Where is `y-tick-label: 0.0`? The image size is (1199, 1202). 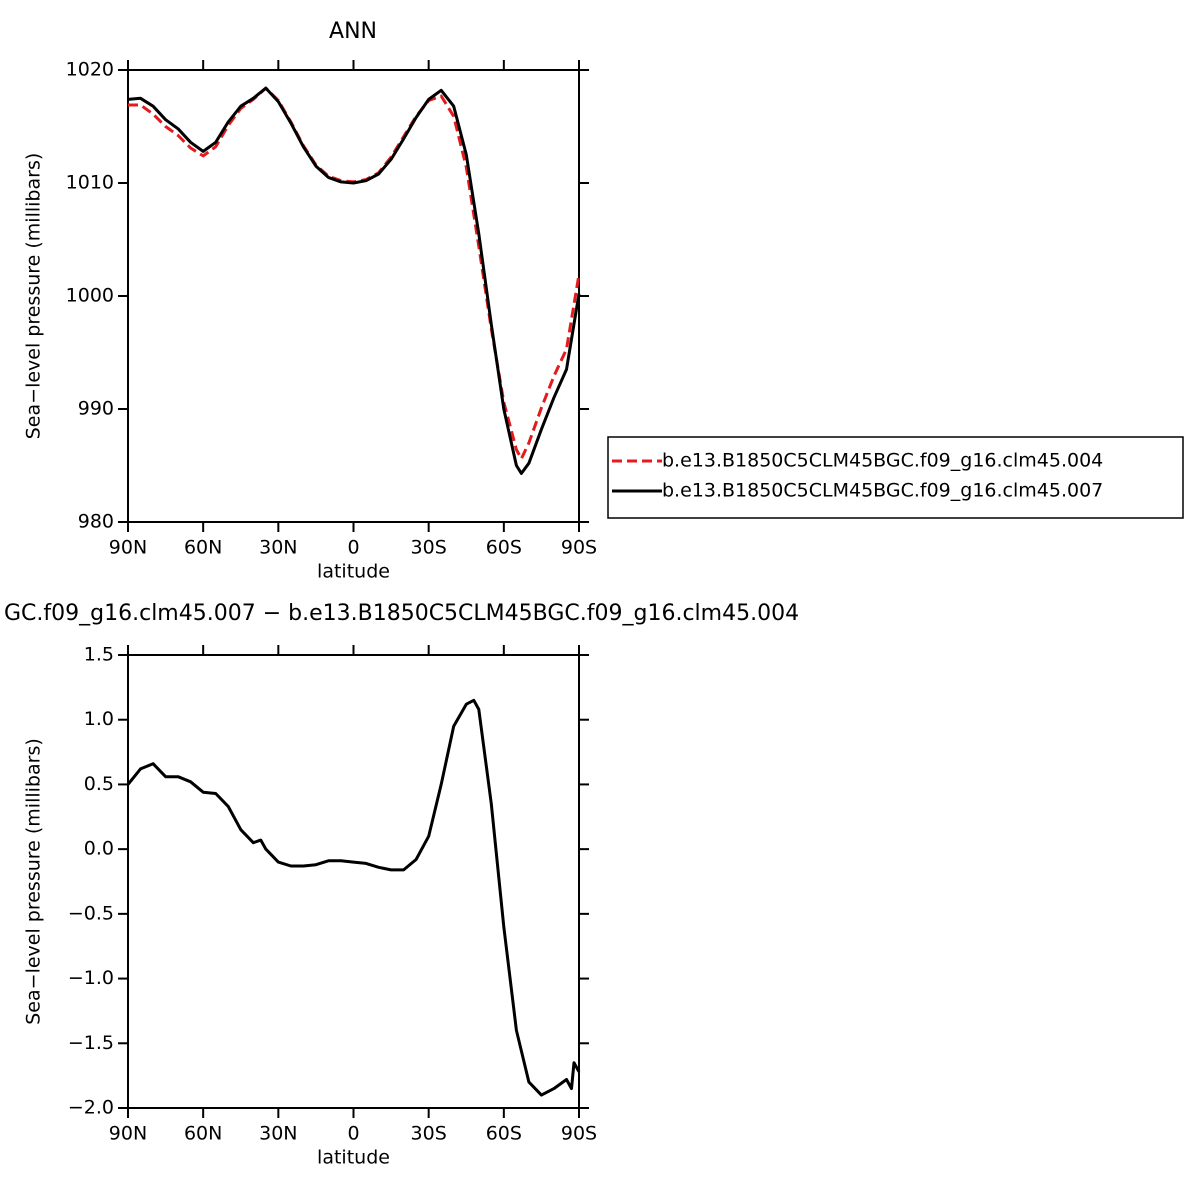
y-tick-label: 0.0 is located at coordinates (99, 849).